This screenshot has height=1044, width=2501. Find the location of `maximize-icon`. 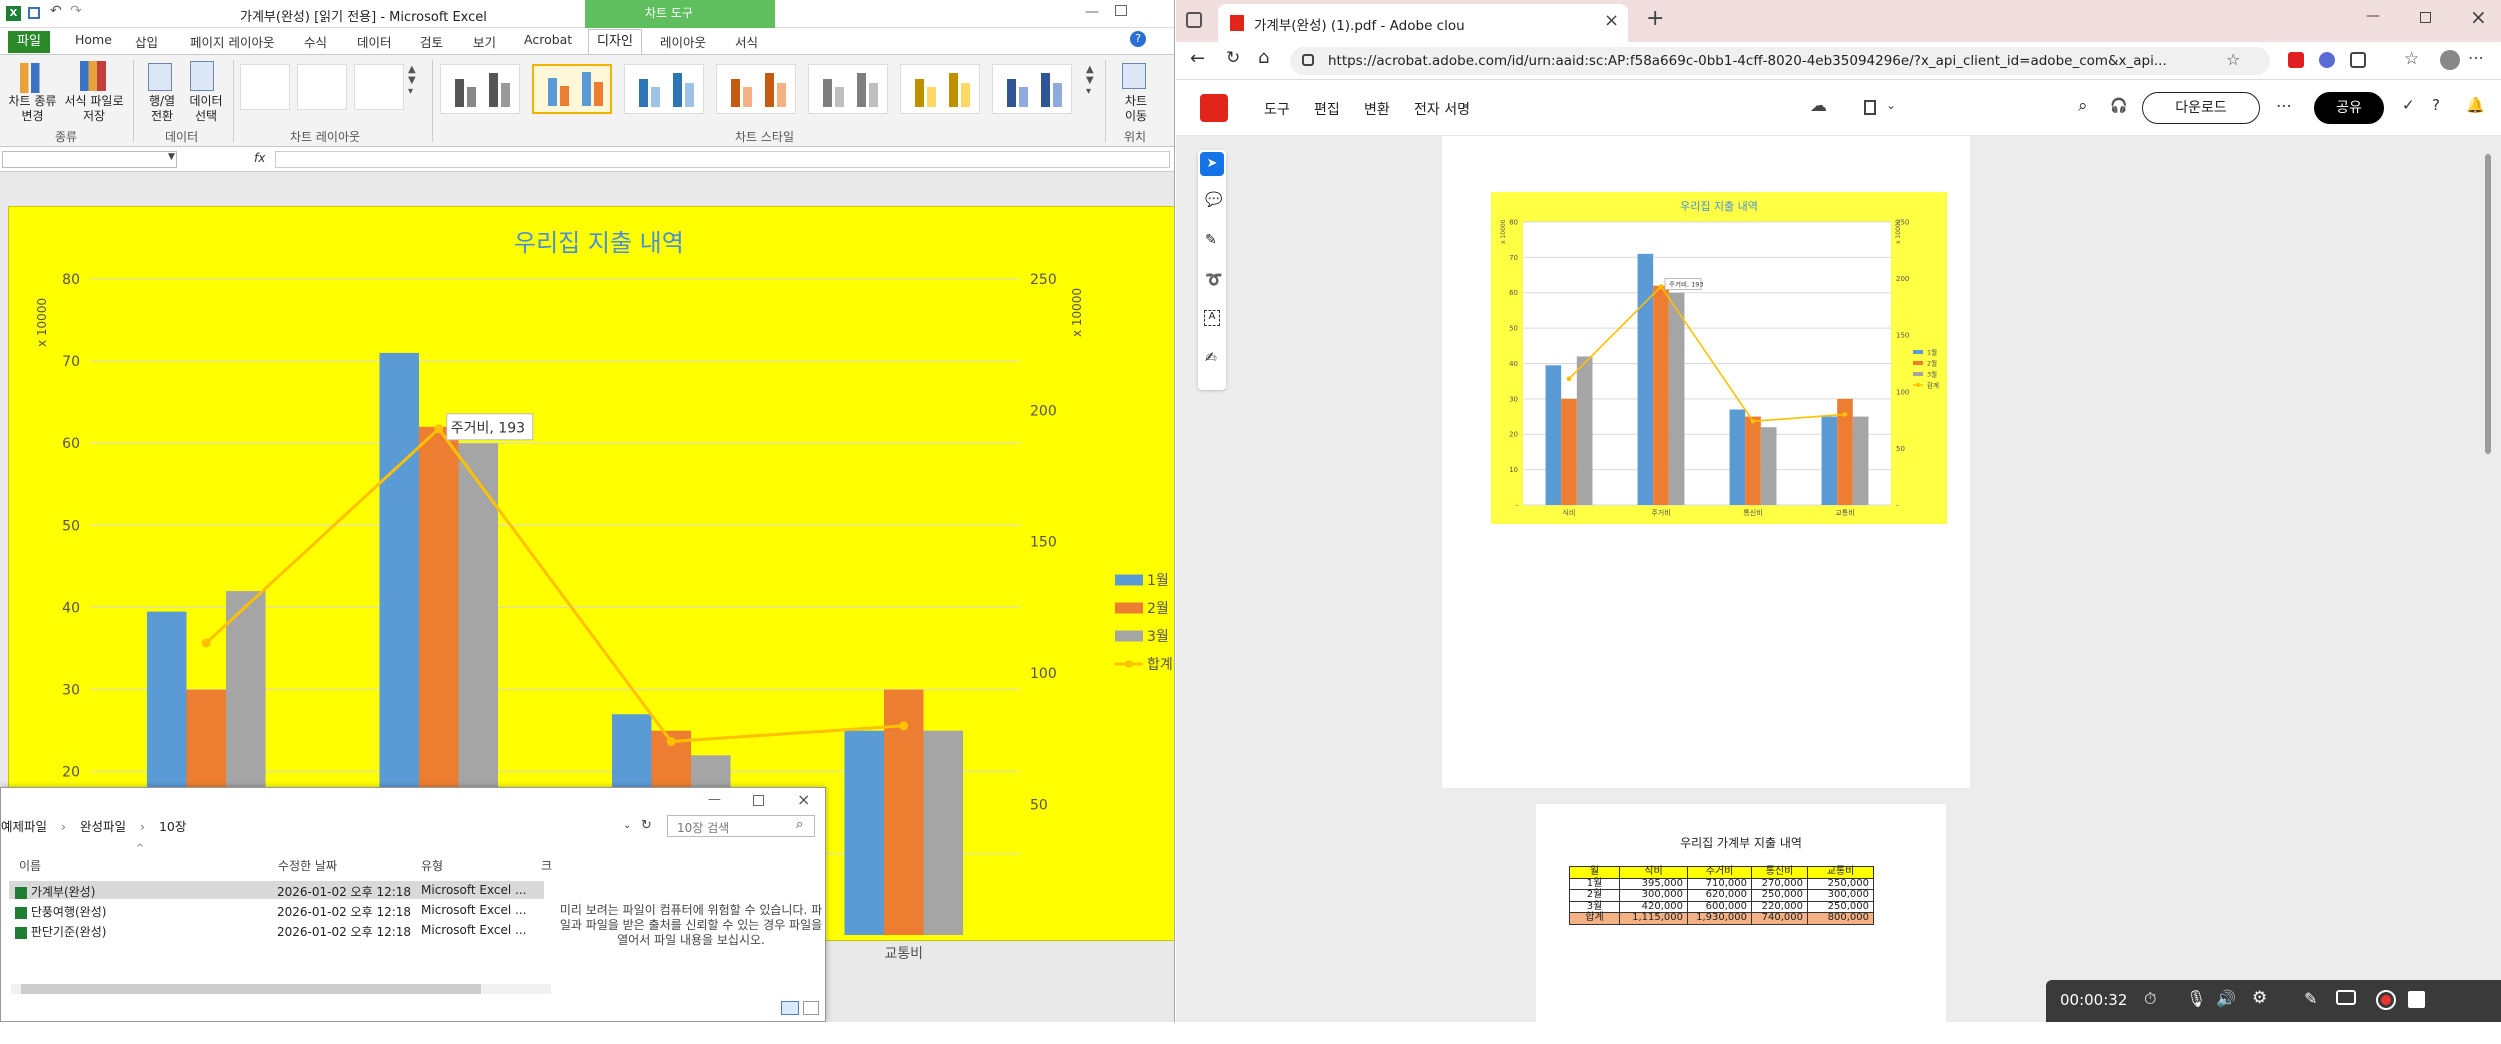

maximize-icon is located at coordinates (2425, 17).